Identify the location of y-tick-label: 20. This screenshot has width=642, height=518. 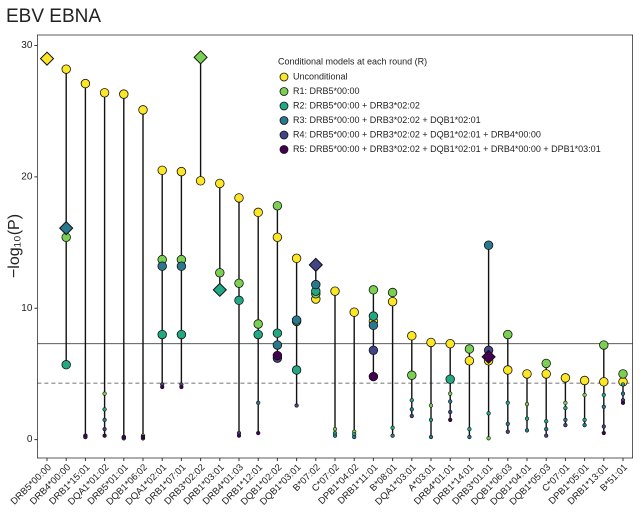
(27, 177).